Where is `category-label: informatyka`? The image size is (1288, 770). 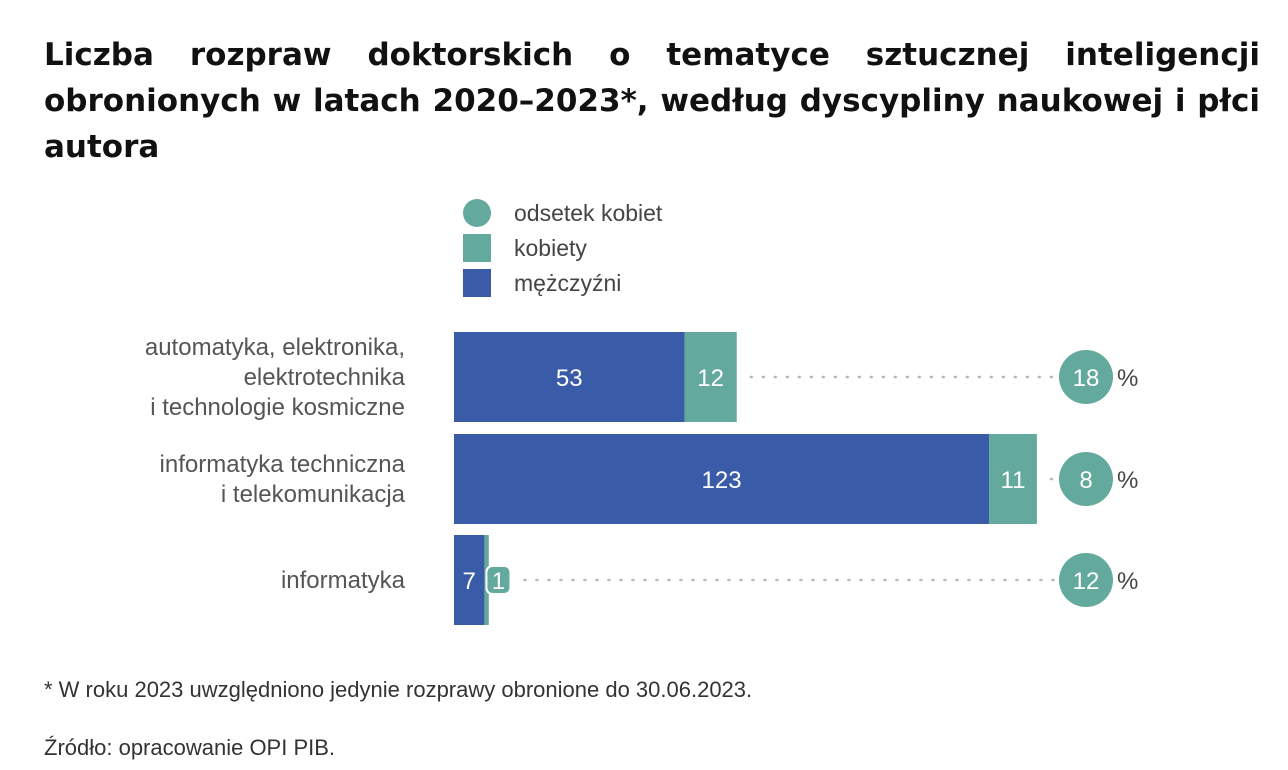
category-label: informatyka is located at coordinates (343, 580).